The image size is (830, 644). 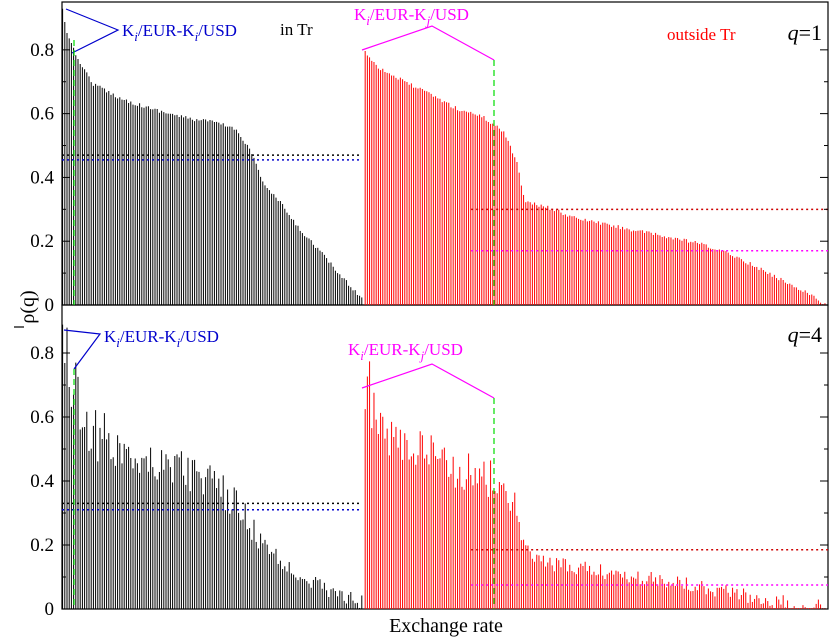 I want to click on top-y-tick-label: 0.2, so click(x=42, y=241).